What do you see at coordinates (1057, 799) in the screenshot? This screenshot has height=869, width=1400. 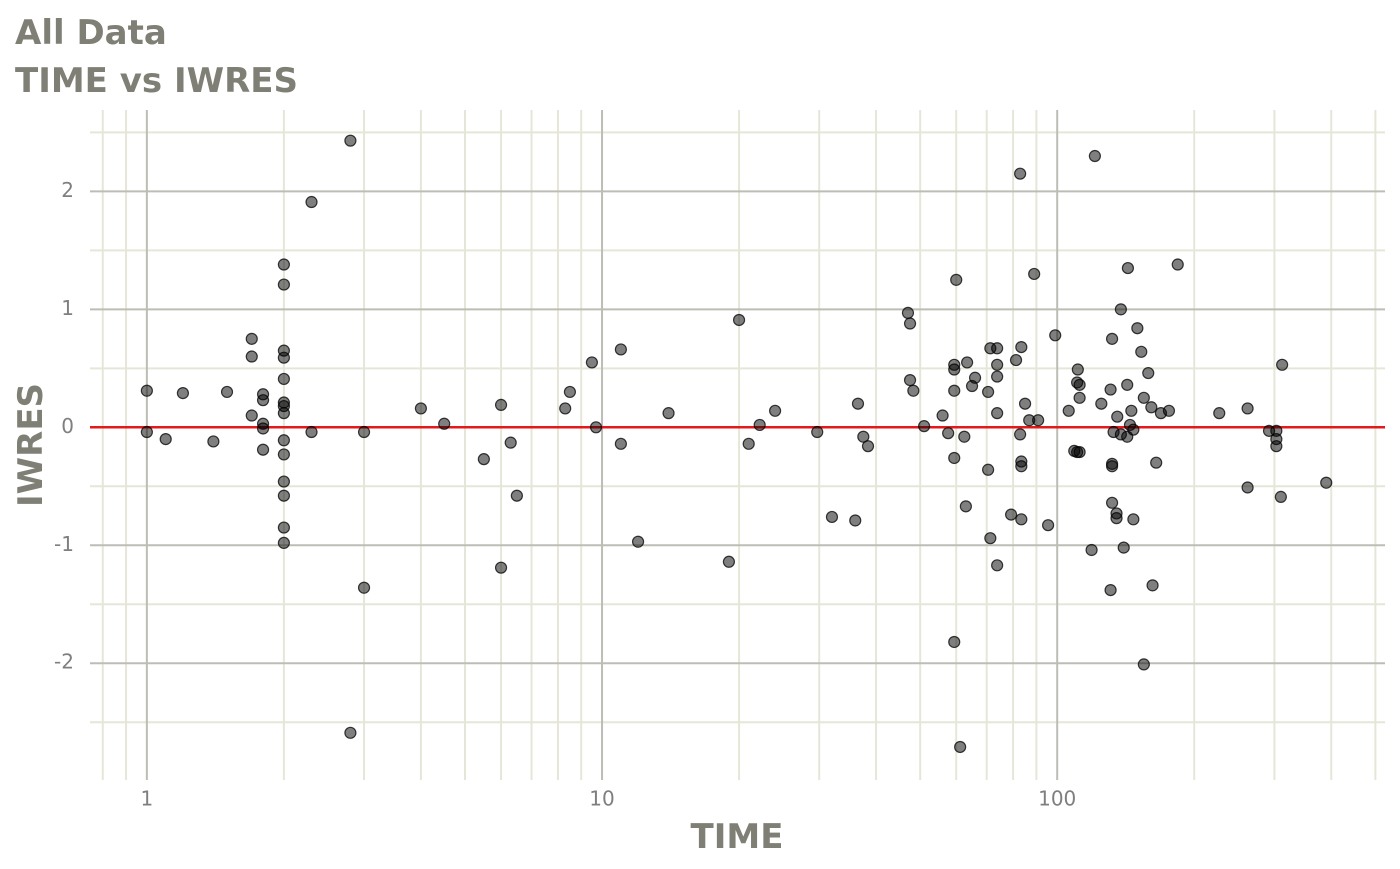 I see `x-tick-label: 100` at bounding box center [1057, 799].